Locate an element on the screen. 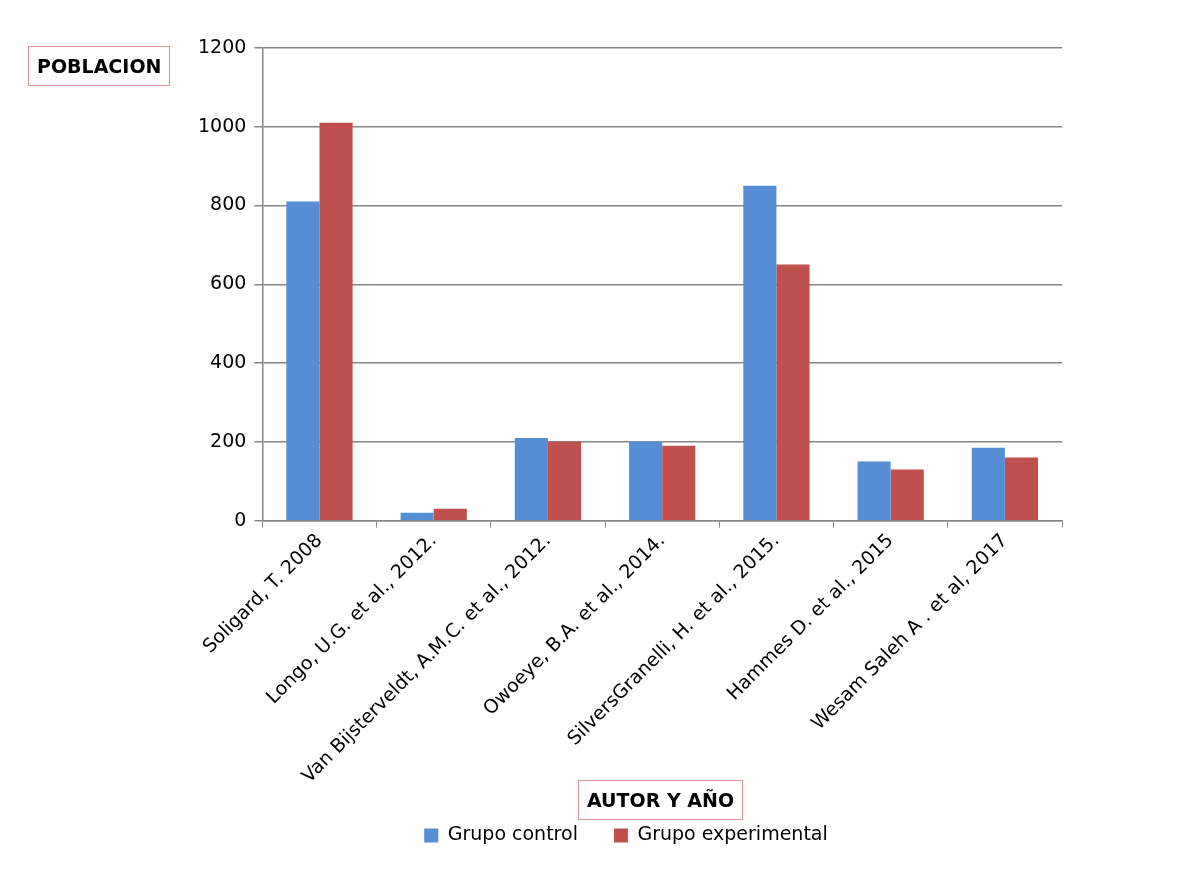  y-tick-label: 200 is located at coordinates (228, 439).